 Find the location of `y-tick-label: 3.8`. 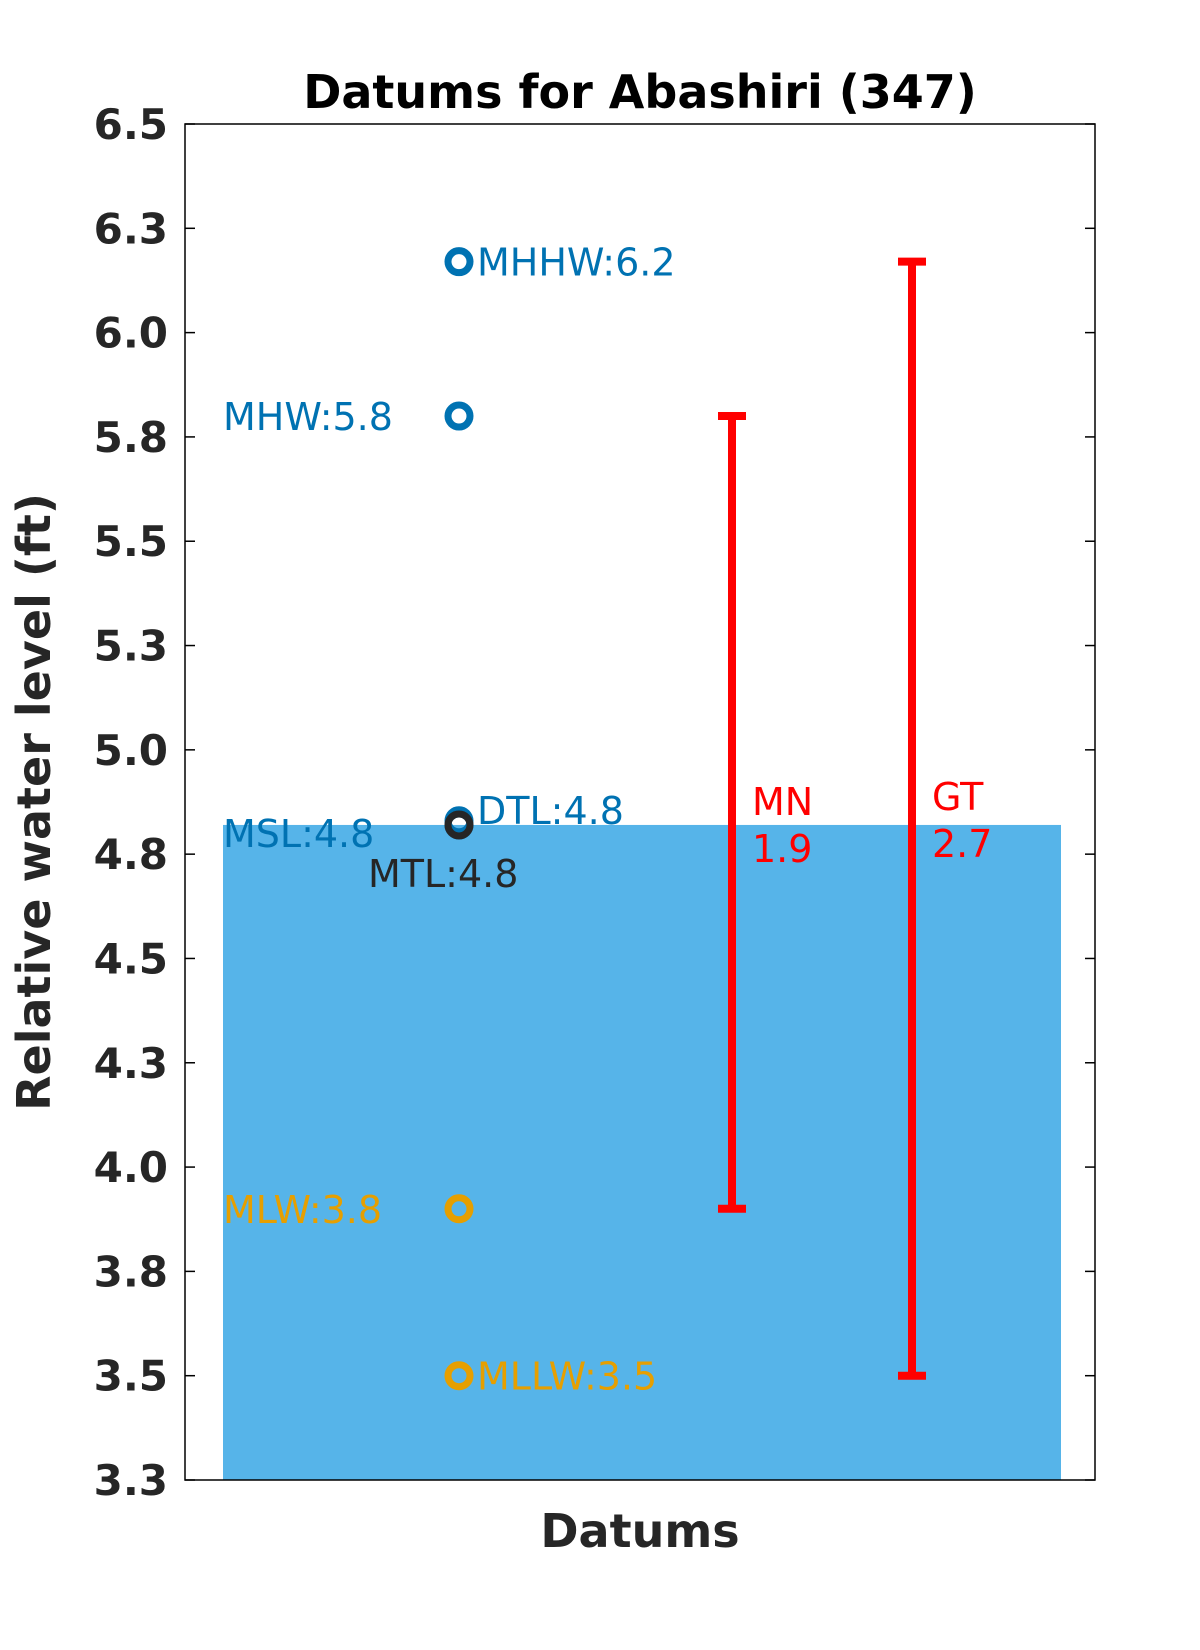

y-tick-label: 3.8 is located at coordinates (131, 1271).